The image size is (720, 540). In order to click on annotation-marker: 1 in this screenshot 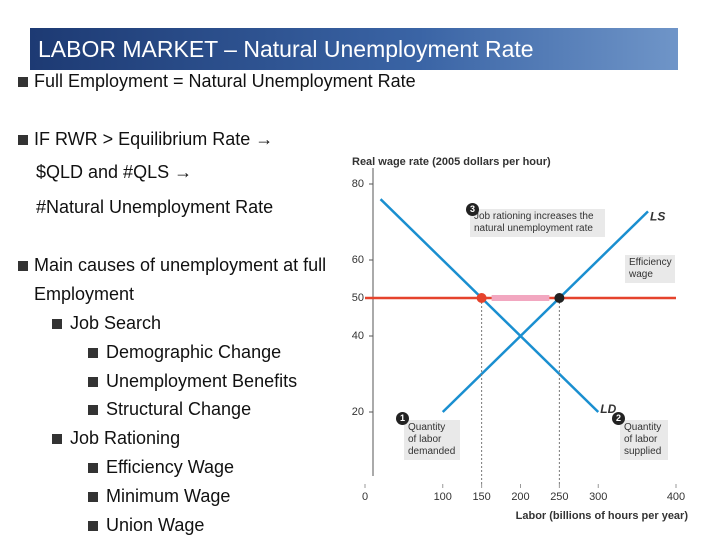, I will do `click(402, 418)`.